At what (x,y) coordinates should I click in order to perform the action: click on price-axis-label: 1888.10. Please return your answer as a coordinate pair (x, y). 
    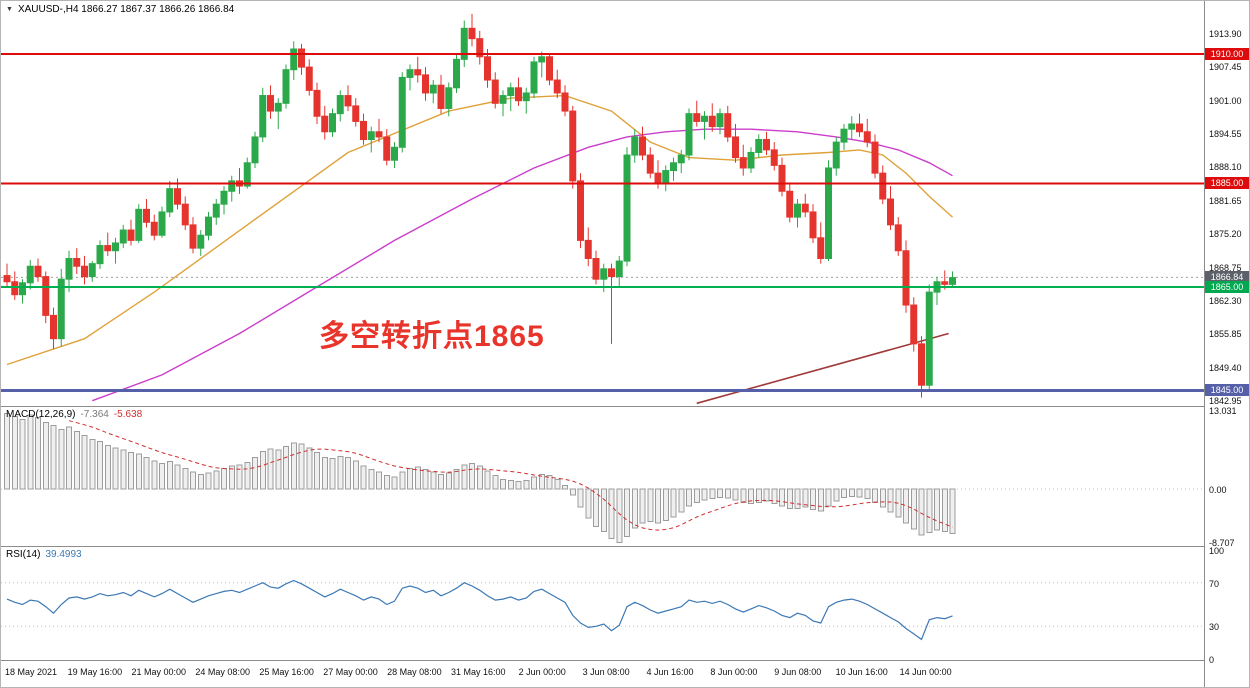
    Looking at the image, I should click on (1225, 167).